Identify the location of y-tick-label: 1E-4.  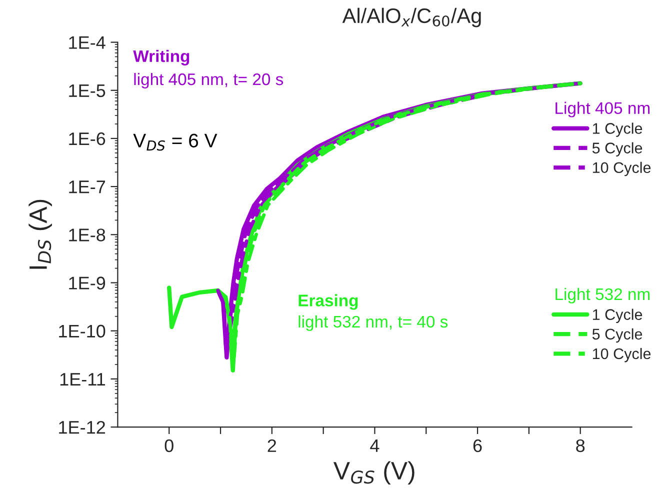
(87, 42).